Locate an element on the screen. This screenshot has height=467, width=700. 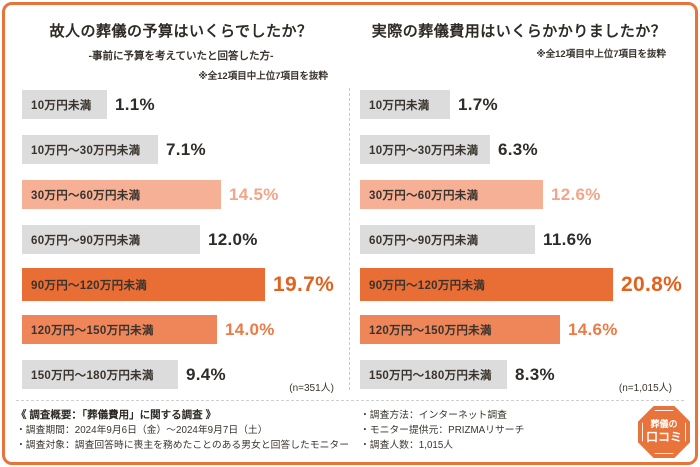
bar-value-label: 1.7% is located at coordinates (478, 104).